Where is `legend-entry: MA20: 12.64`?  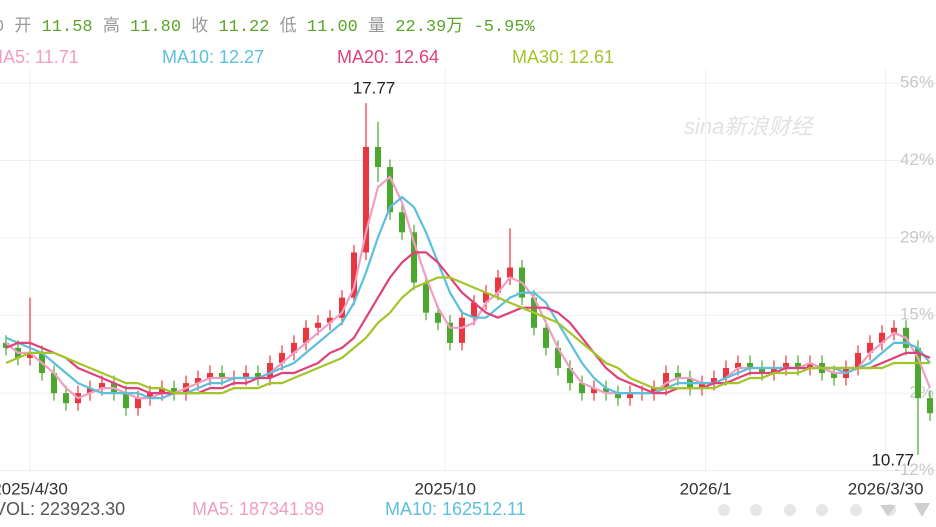
legend-entry: MA20: 12.64 is located at coordinates (388, 57).